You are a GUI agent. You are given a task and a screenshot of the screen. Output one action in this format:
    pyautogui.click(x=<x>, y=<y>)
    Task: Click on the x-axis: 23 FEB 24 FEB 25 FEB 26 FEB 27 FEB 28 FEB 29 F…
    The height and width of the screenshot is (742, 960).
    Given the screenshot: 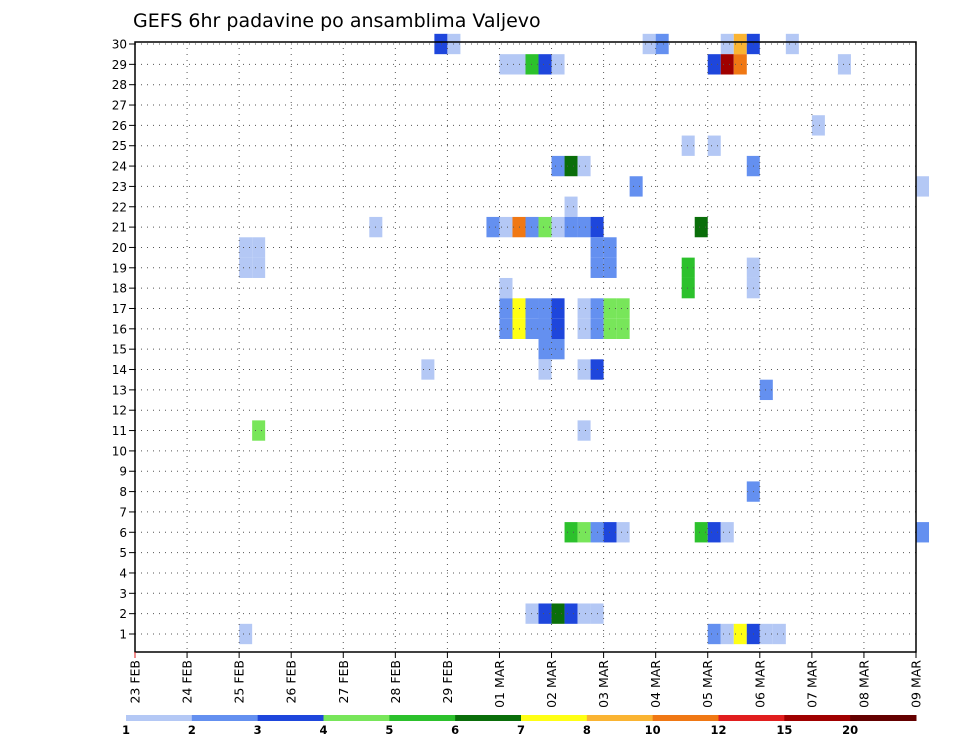 What is the action you would take?
    pyautogui.click(x=526, y=680)
    